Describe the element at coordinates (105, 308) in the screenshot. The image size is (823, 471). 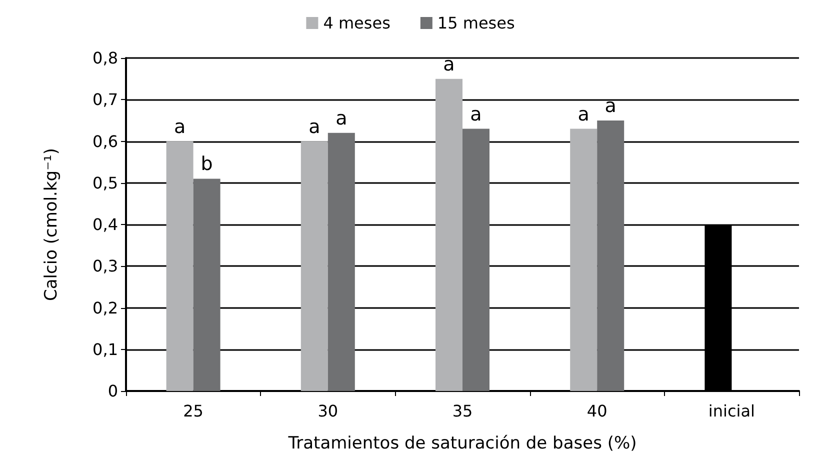
I see `y-tick-label: 0,2` at that location.